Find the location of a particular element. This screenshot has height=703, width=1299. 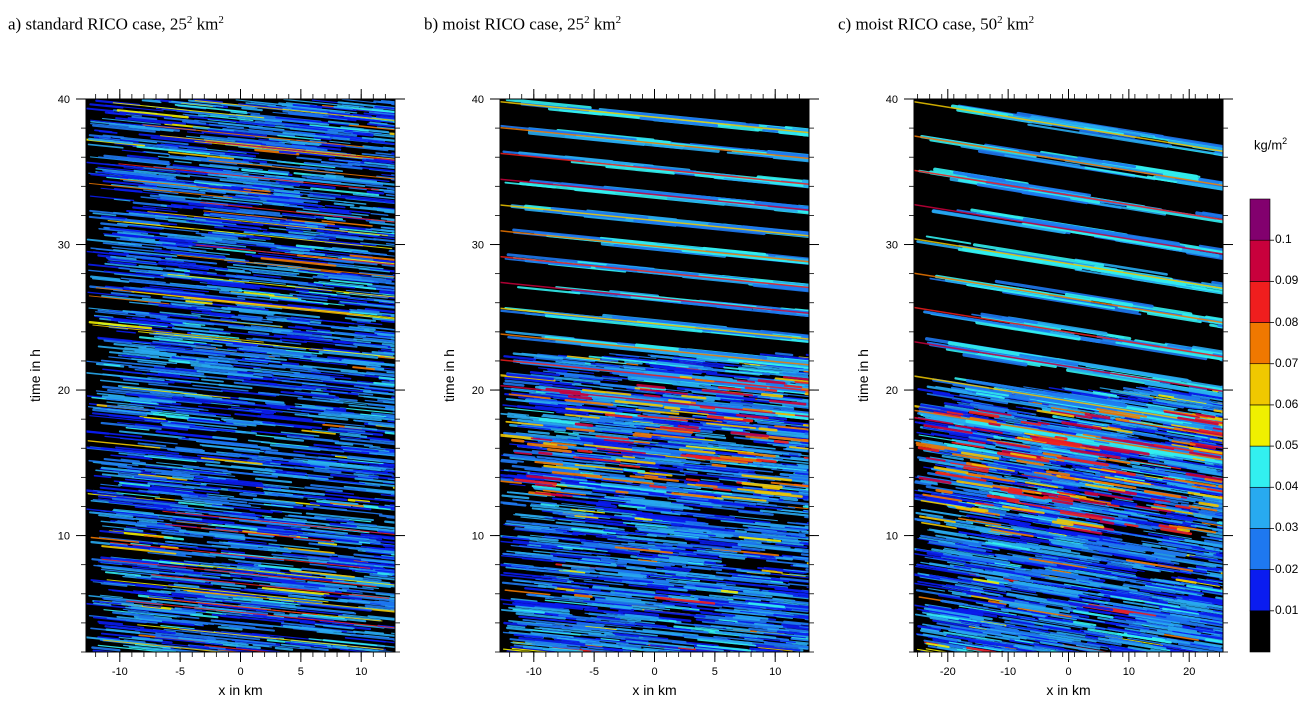

colorbar-level-label: 0.04 is located at coordinates (1287, 486).